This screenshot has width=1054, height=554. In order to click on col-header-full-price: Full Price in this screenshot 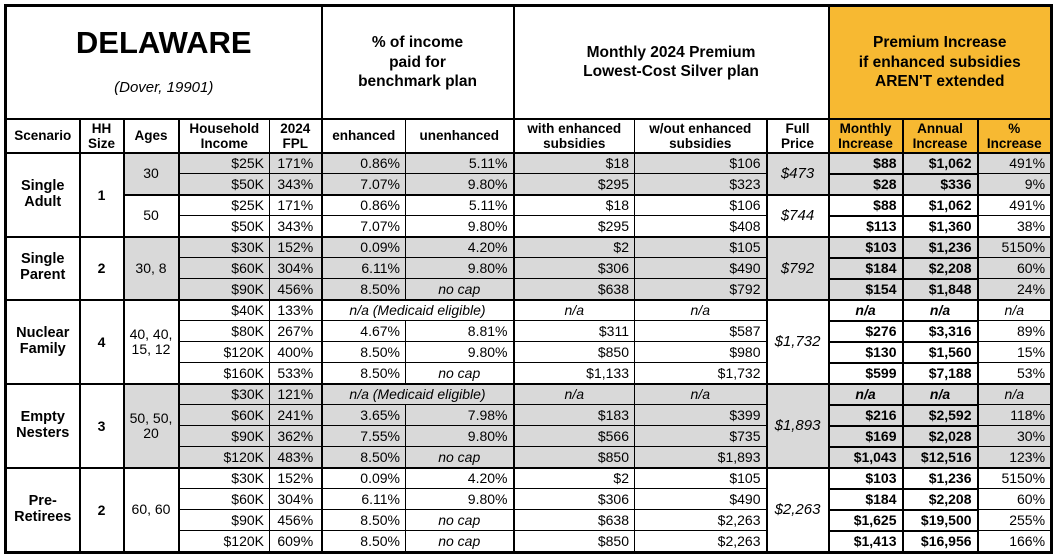, I will do `click(797, 136)`.